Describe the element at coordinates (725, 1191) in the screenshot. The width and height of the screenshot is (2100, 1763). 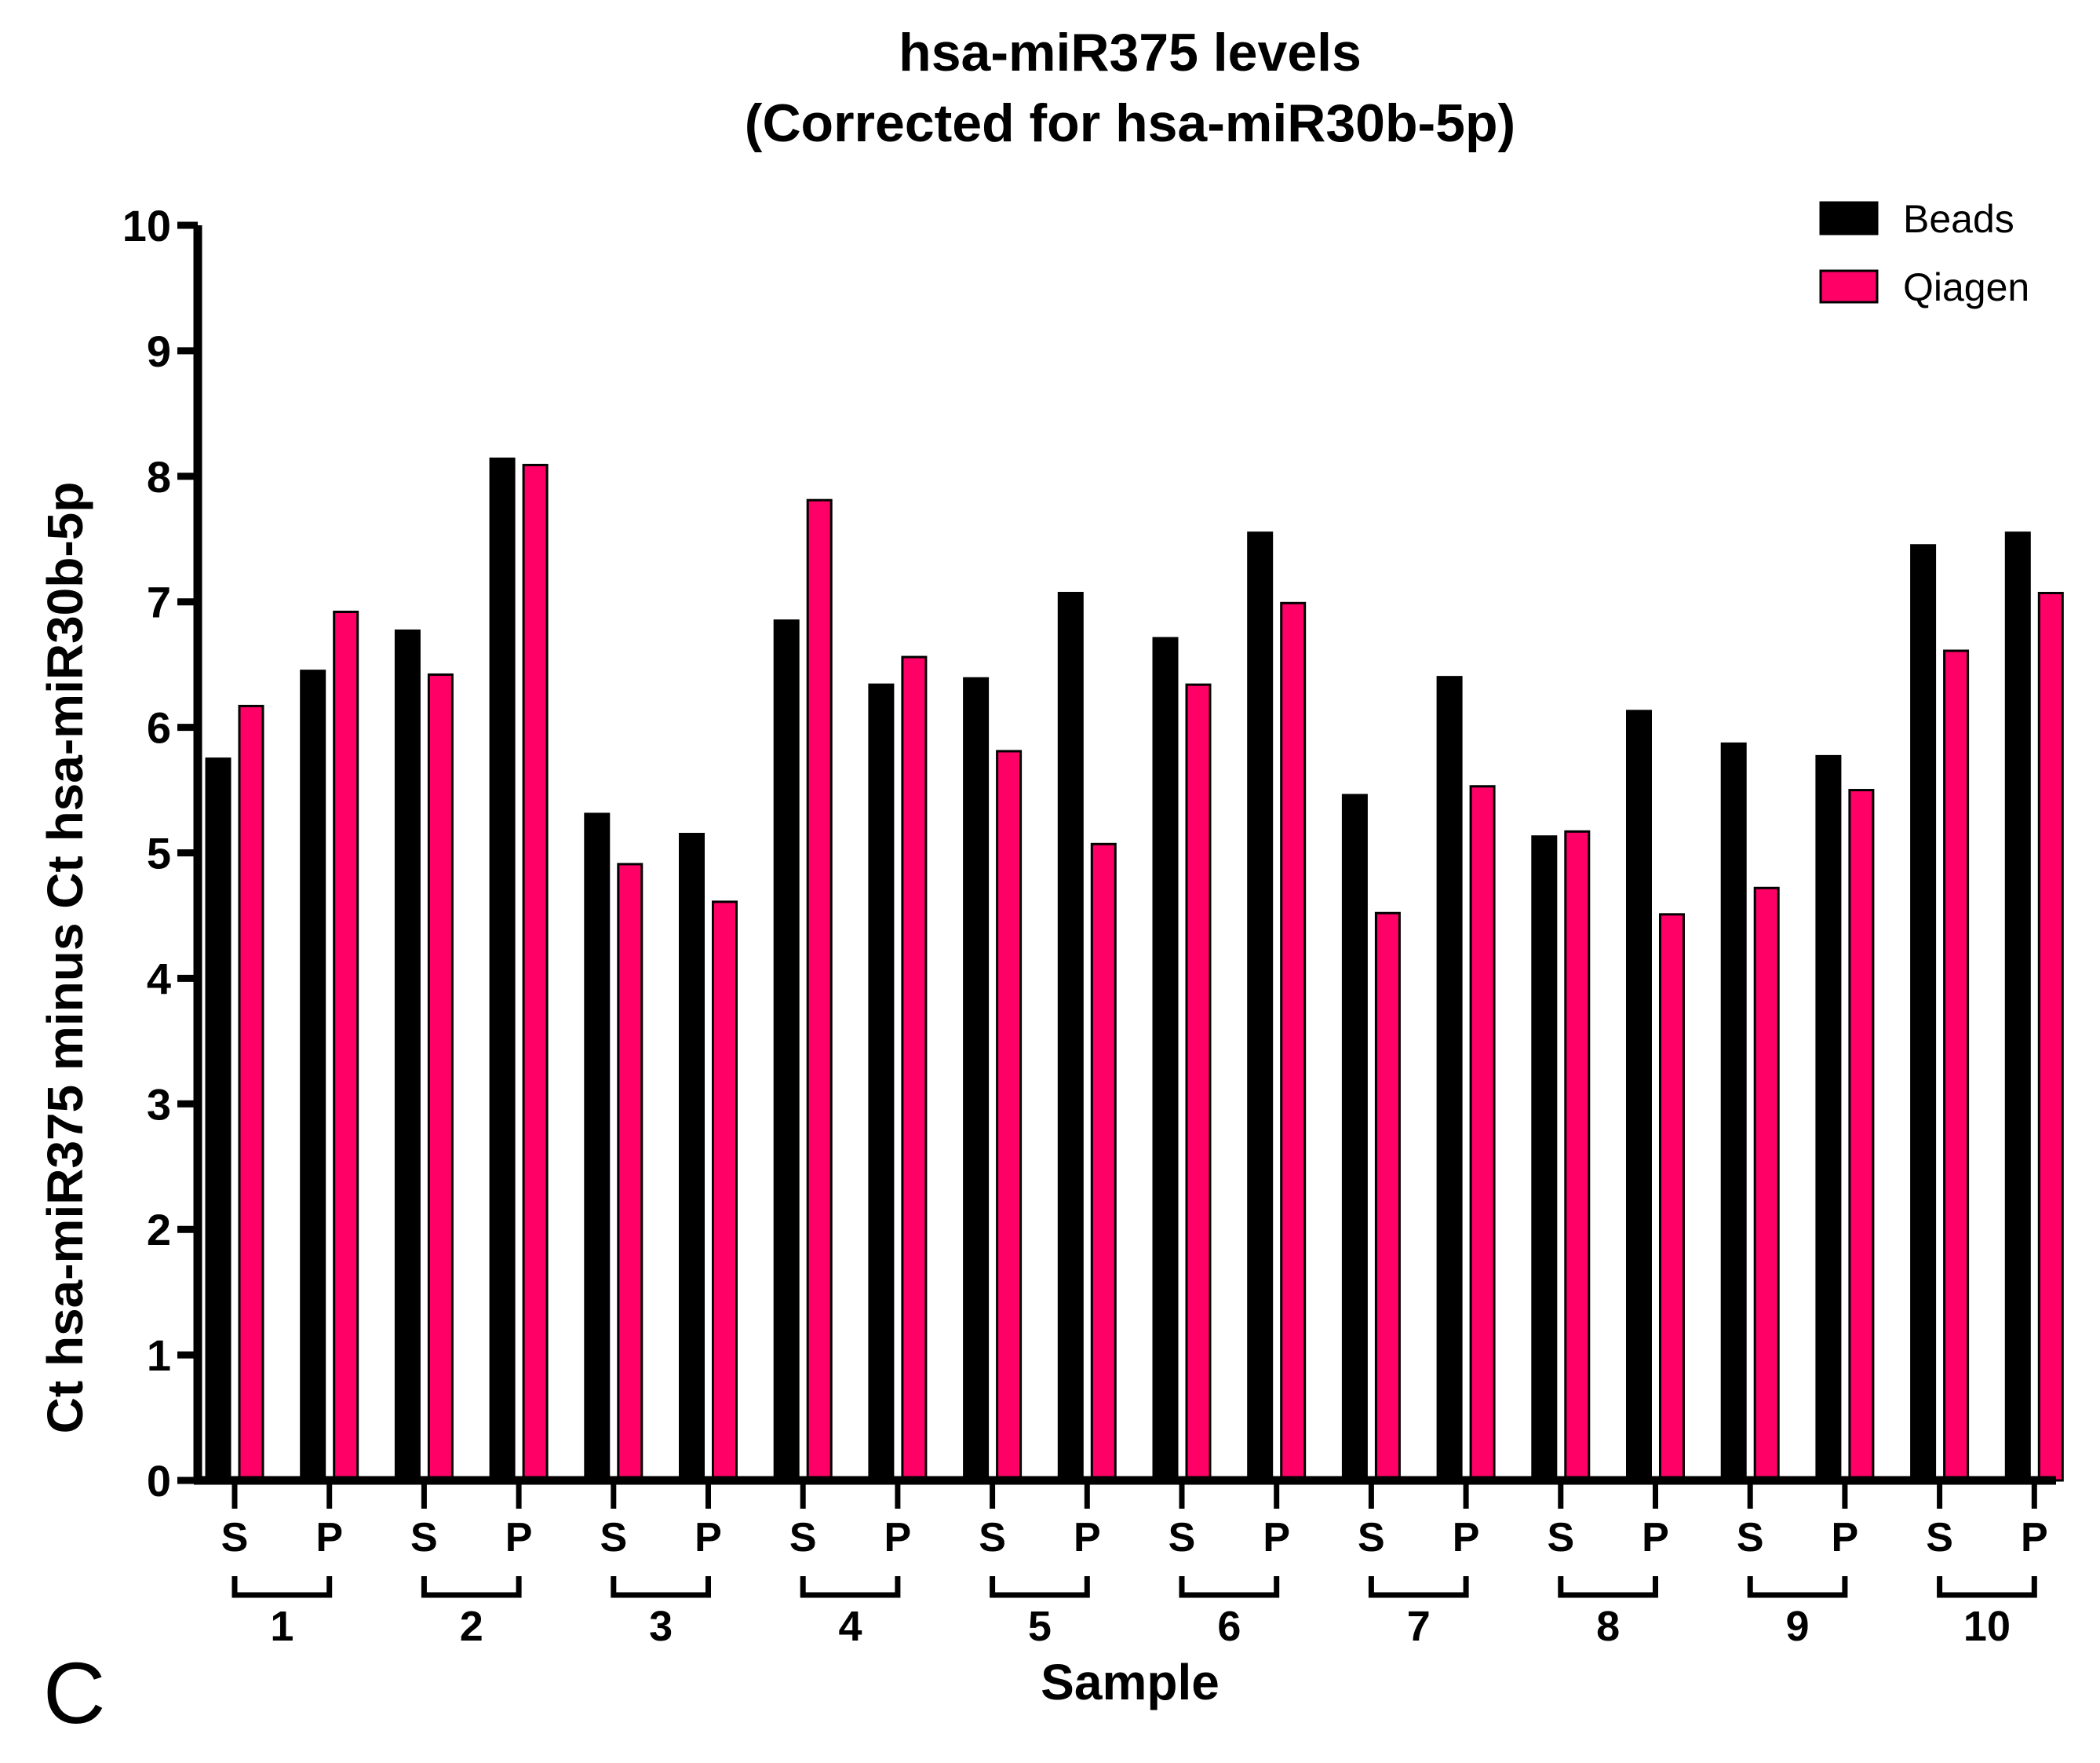
I see `bar-qiagen-sample-3-P` at that location.